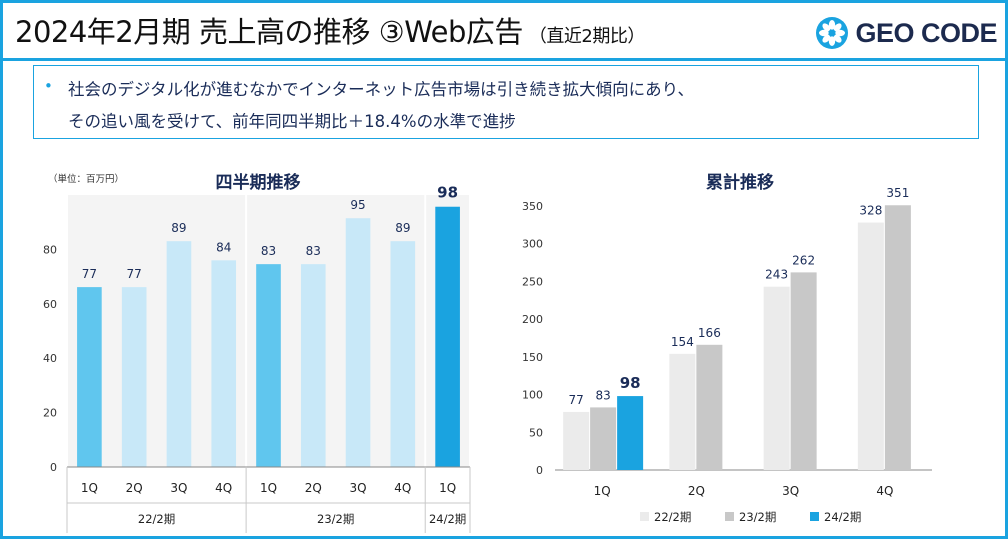 The image size is (1008, 539). I want to click on data-label-cumulative-23/2期-4Q: 351, so click(897, 193).